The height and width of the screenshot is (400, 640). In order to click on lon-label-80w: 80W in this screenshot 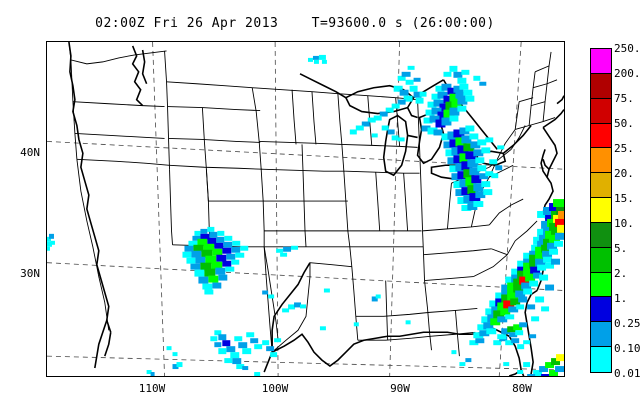, I will do `click(522, 388)`.